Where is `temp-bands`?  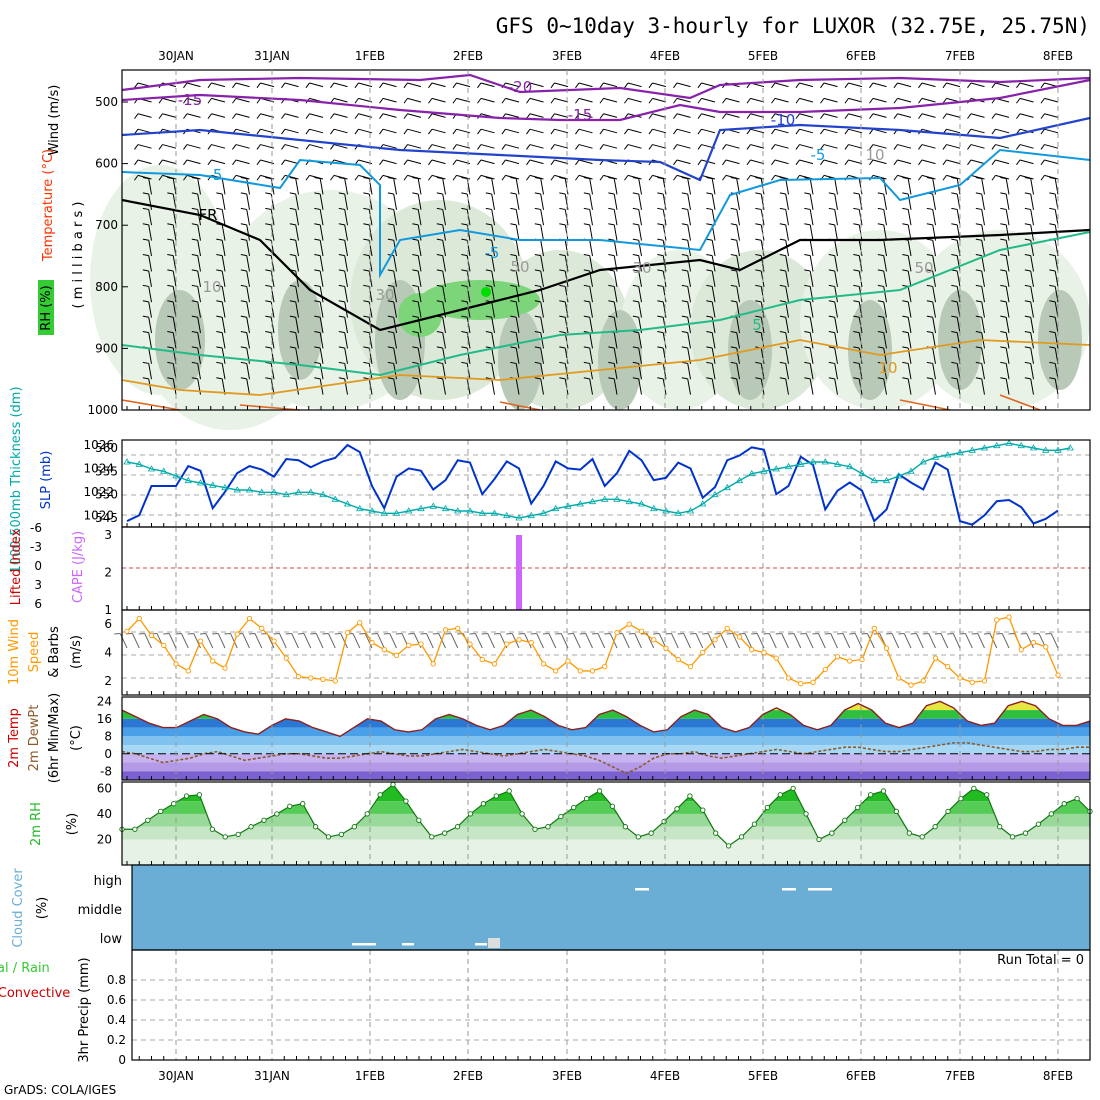 temp-bands is located at coordinates (606, 740).